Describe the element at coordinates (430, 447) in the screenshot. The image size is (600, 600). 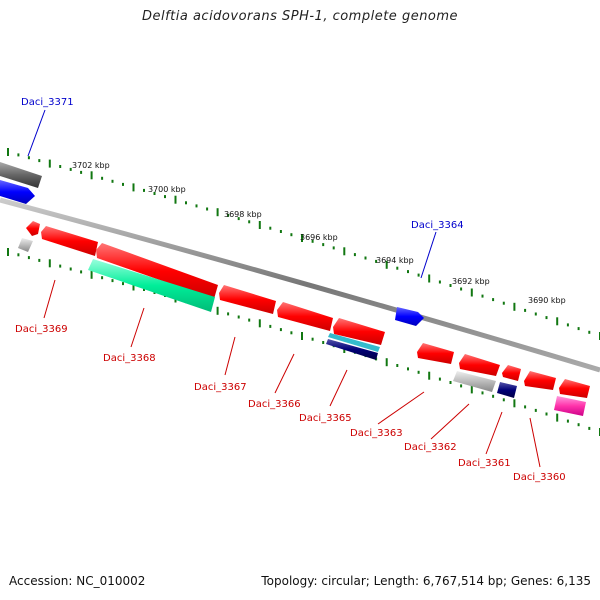
I see `label-daci-3362: Daci_3362` at that location.